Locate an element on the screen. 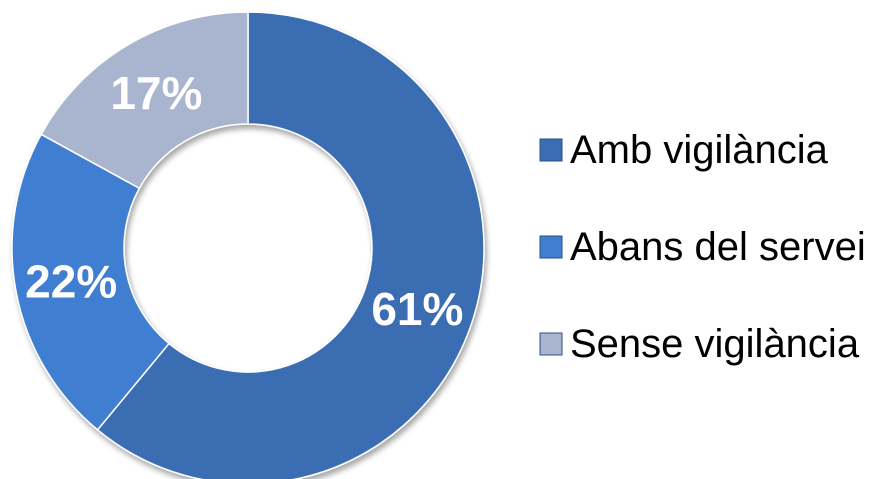 This screenshot has height=479, width=881. data-label-sense-vigilancia: 17% is located at coordinates (156, 93).